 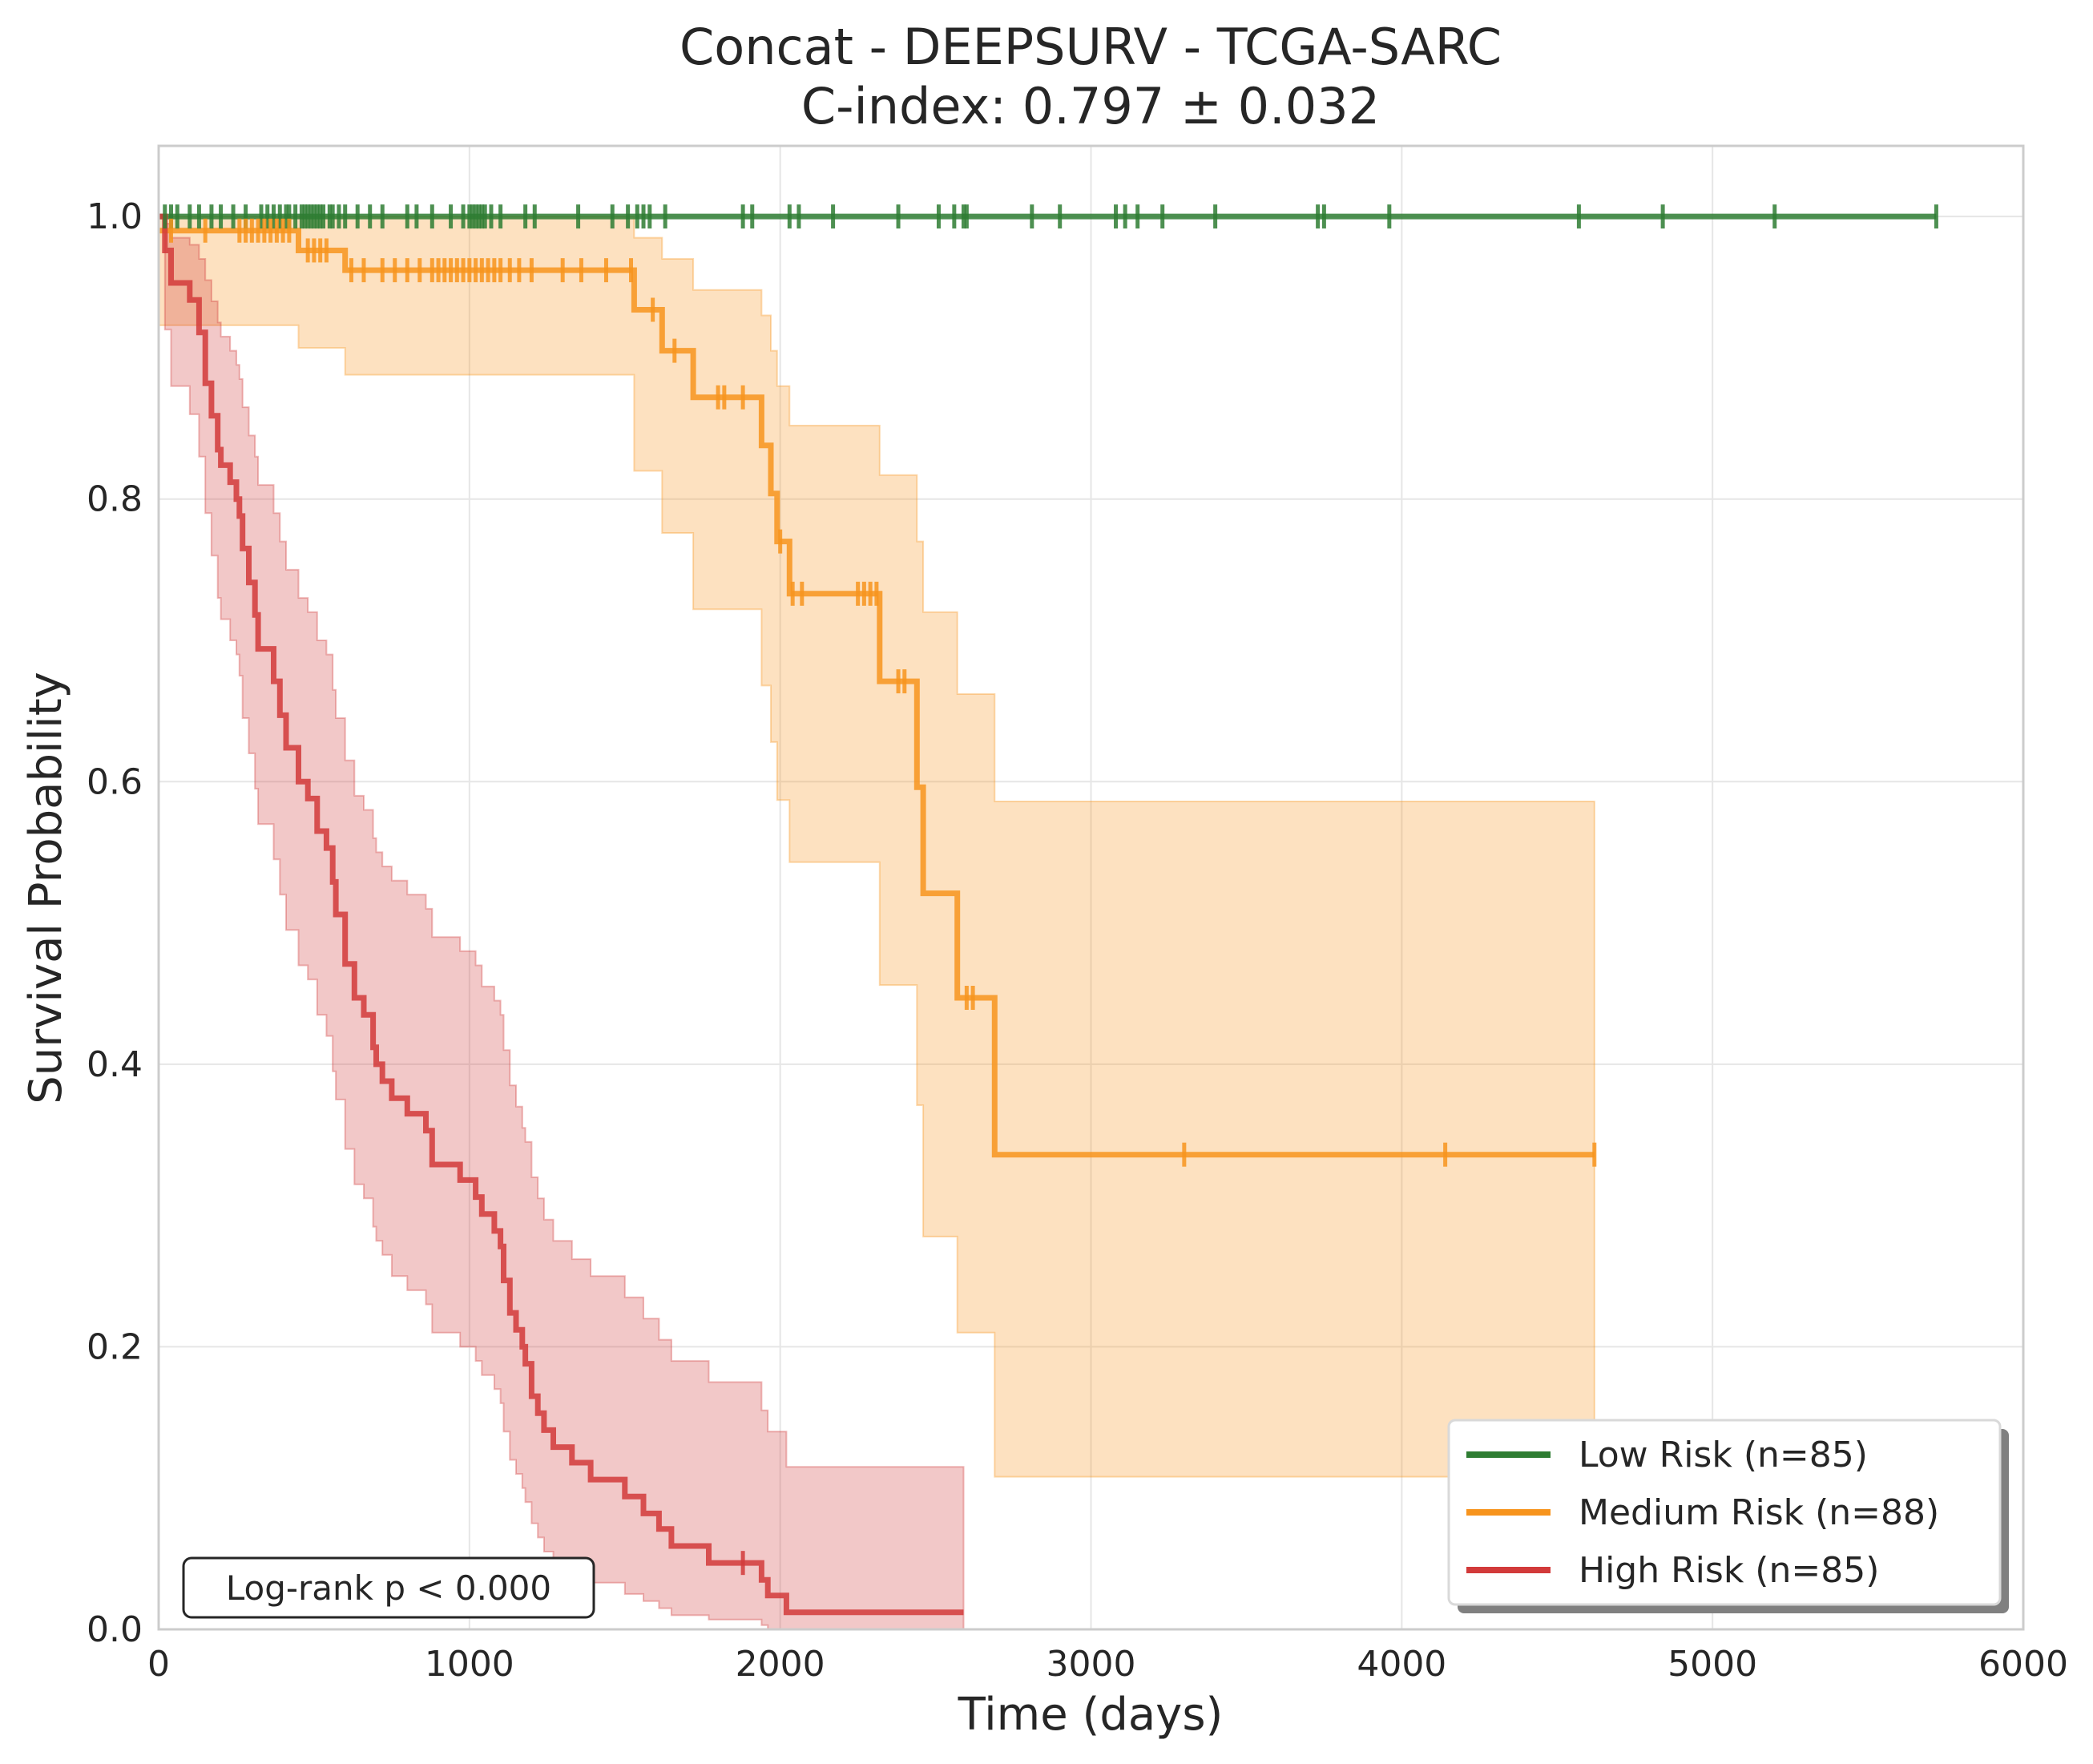 I want to click on pvalue-annotation: Log-rank p < 0.000, so click(x=388, y=1587).